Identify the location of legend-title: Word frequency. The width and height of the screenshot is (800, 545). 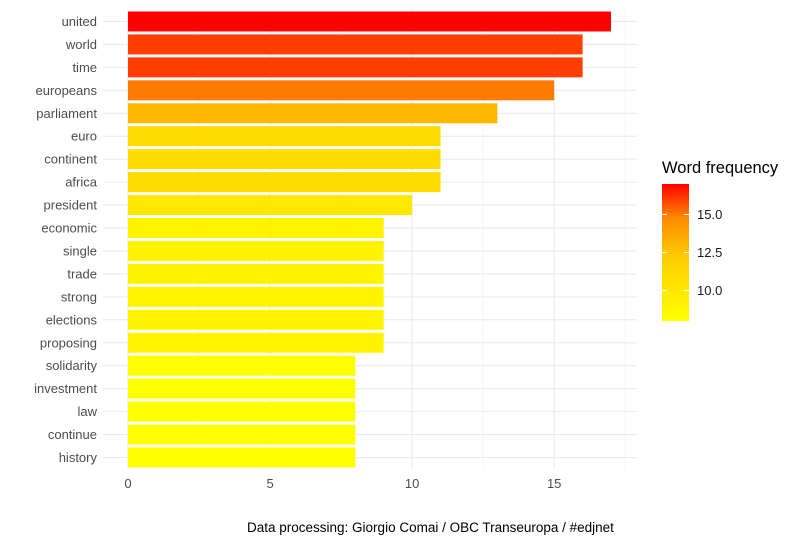
(720, 168).